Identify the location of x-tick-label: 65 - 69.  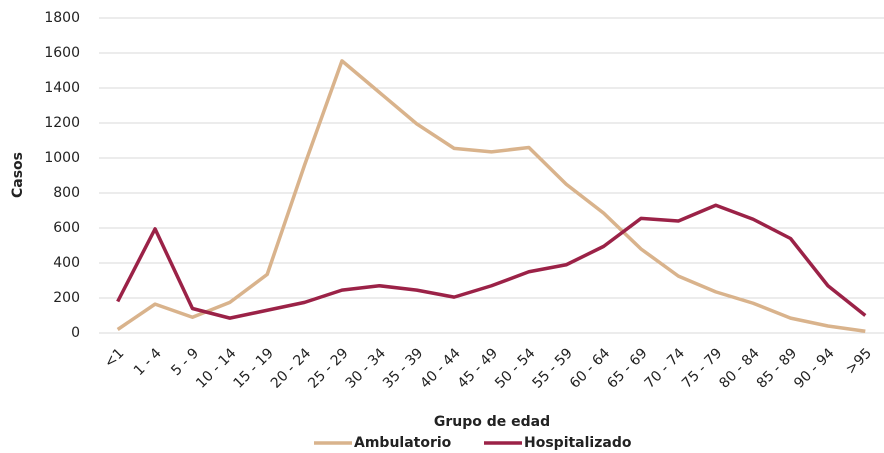
(627, 368).